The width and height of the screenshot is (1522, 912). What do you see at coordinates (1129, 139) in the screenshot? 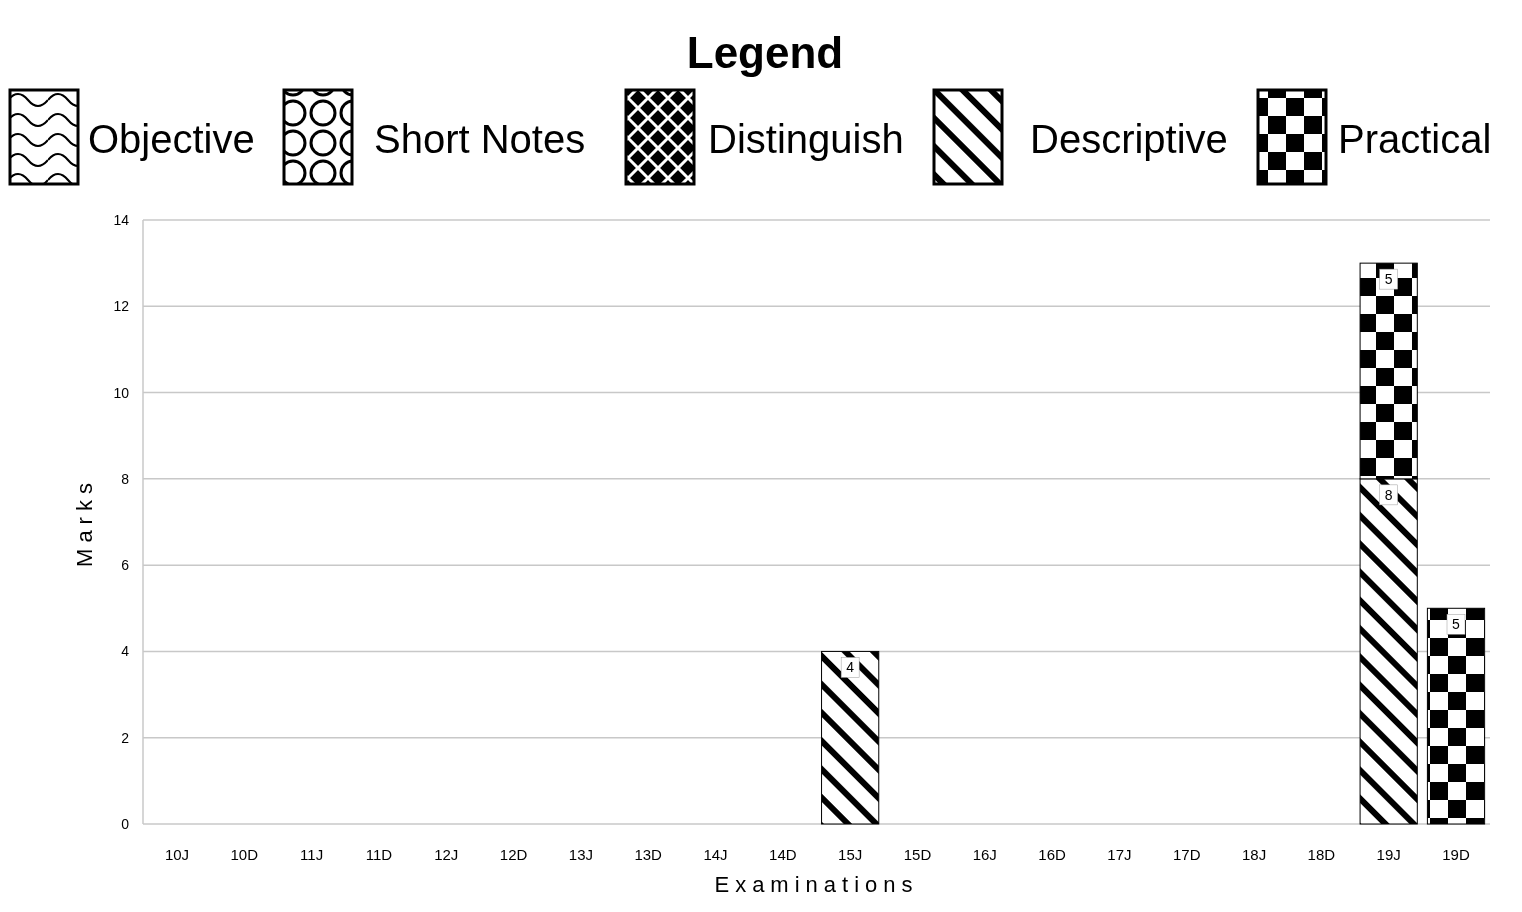
I see `legend-label: Descriptive` at bounding box center [1129, 139].